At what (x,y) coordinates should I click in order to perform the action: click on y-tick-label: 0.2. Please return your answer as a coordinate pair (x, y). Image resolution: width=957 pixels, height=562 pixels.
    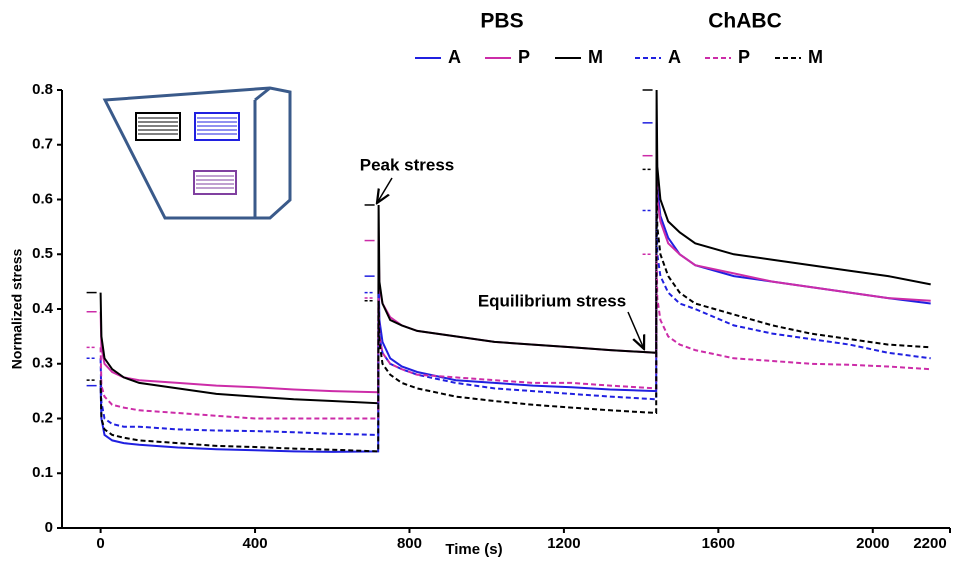
    Looking at the image, I should click on (42, 417).